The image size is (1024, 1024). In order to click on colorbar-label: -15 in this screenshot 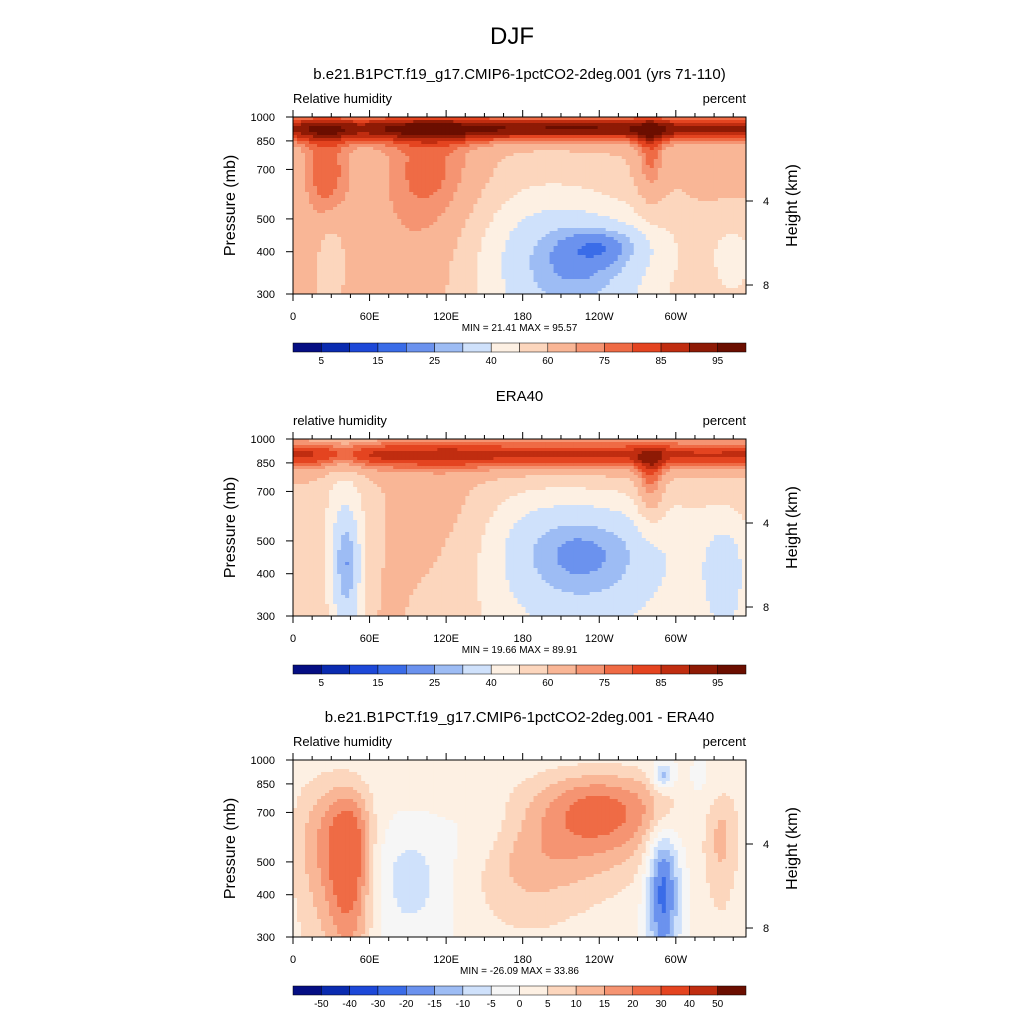, I will do `click(434, 1004)`.